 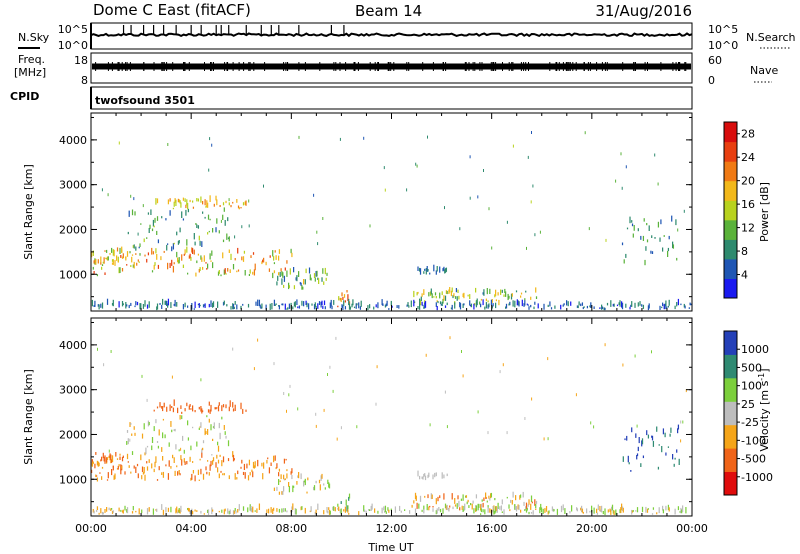 I want to click on velocity-colorbar-tick-label: -1000, so click(x=757, y=477).